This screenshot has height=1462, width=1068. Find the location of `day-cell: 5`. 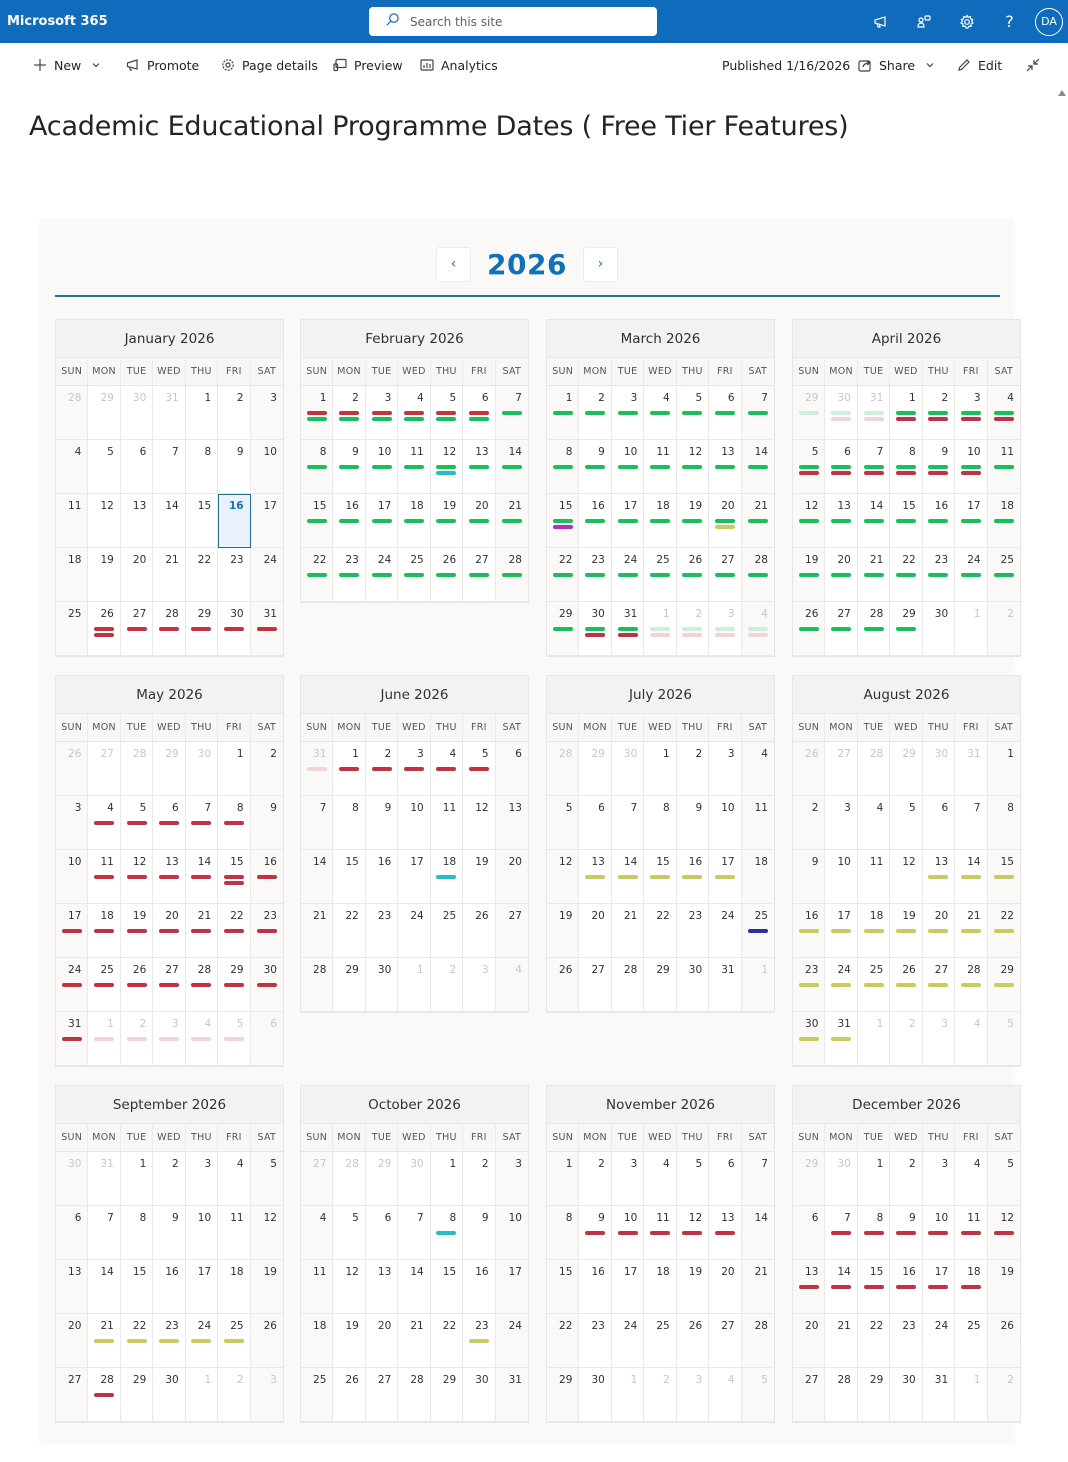

day-cell: 5 is located at coordinates (137, 823).